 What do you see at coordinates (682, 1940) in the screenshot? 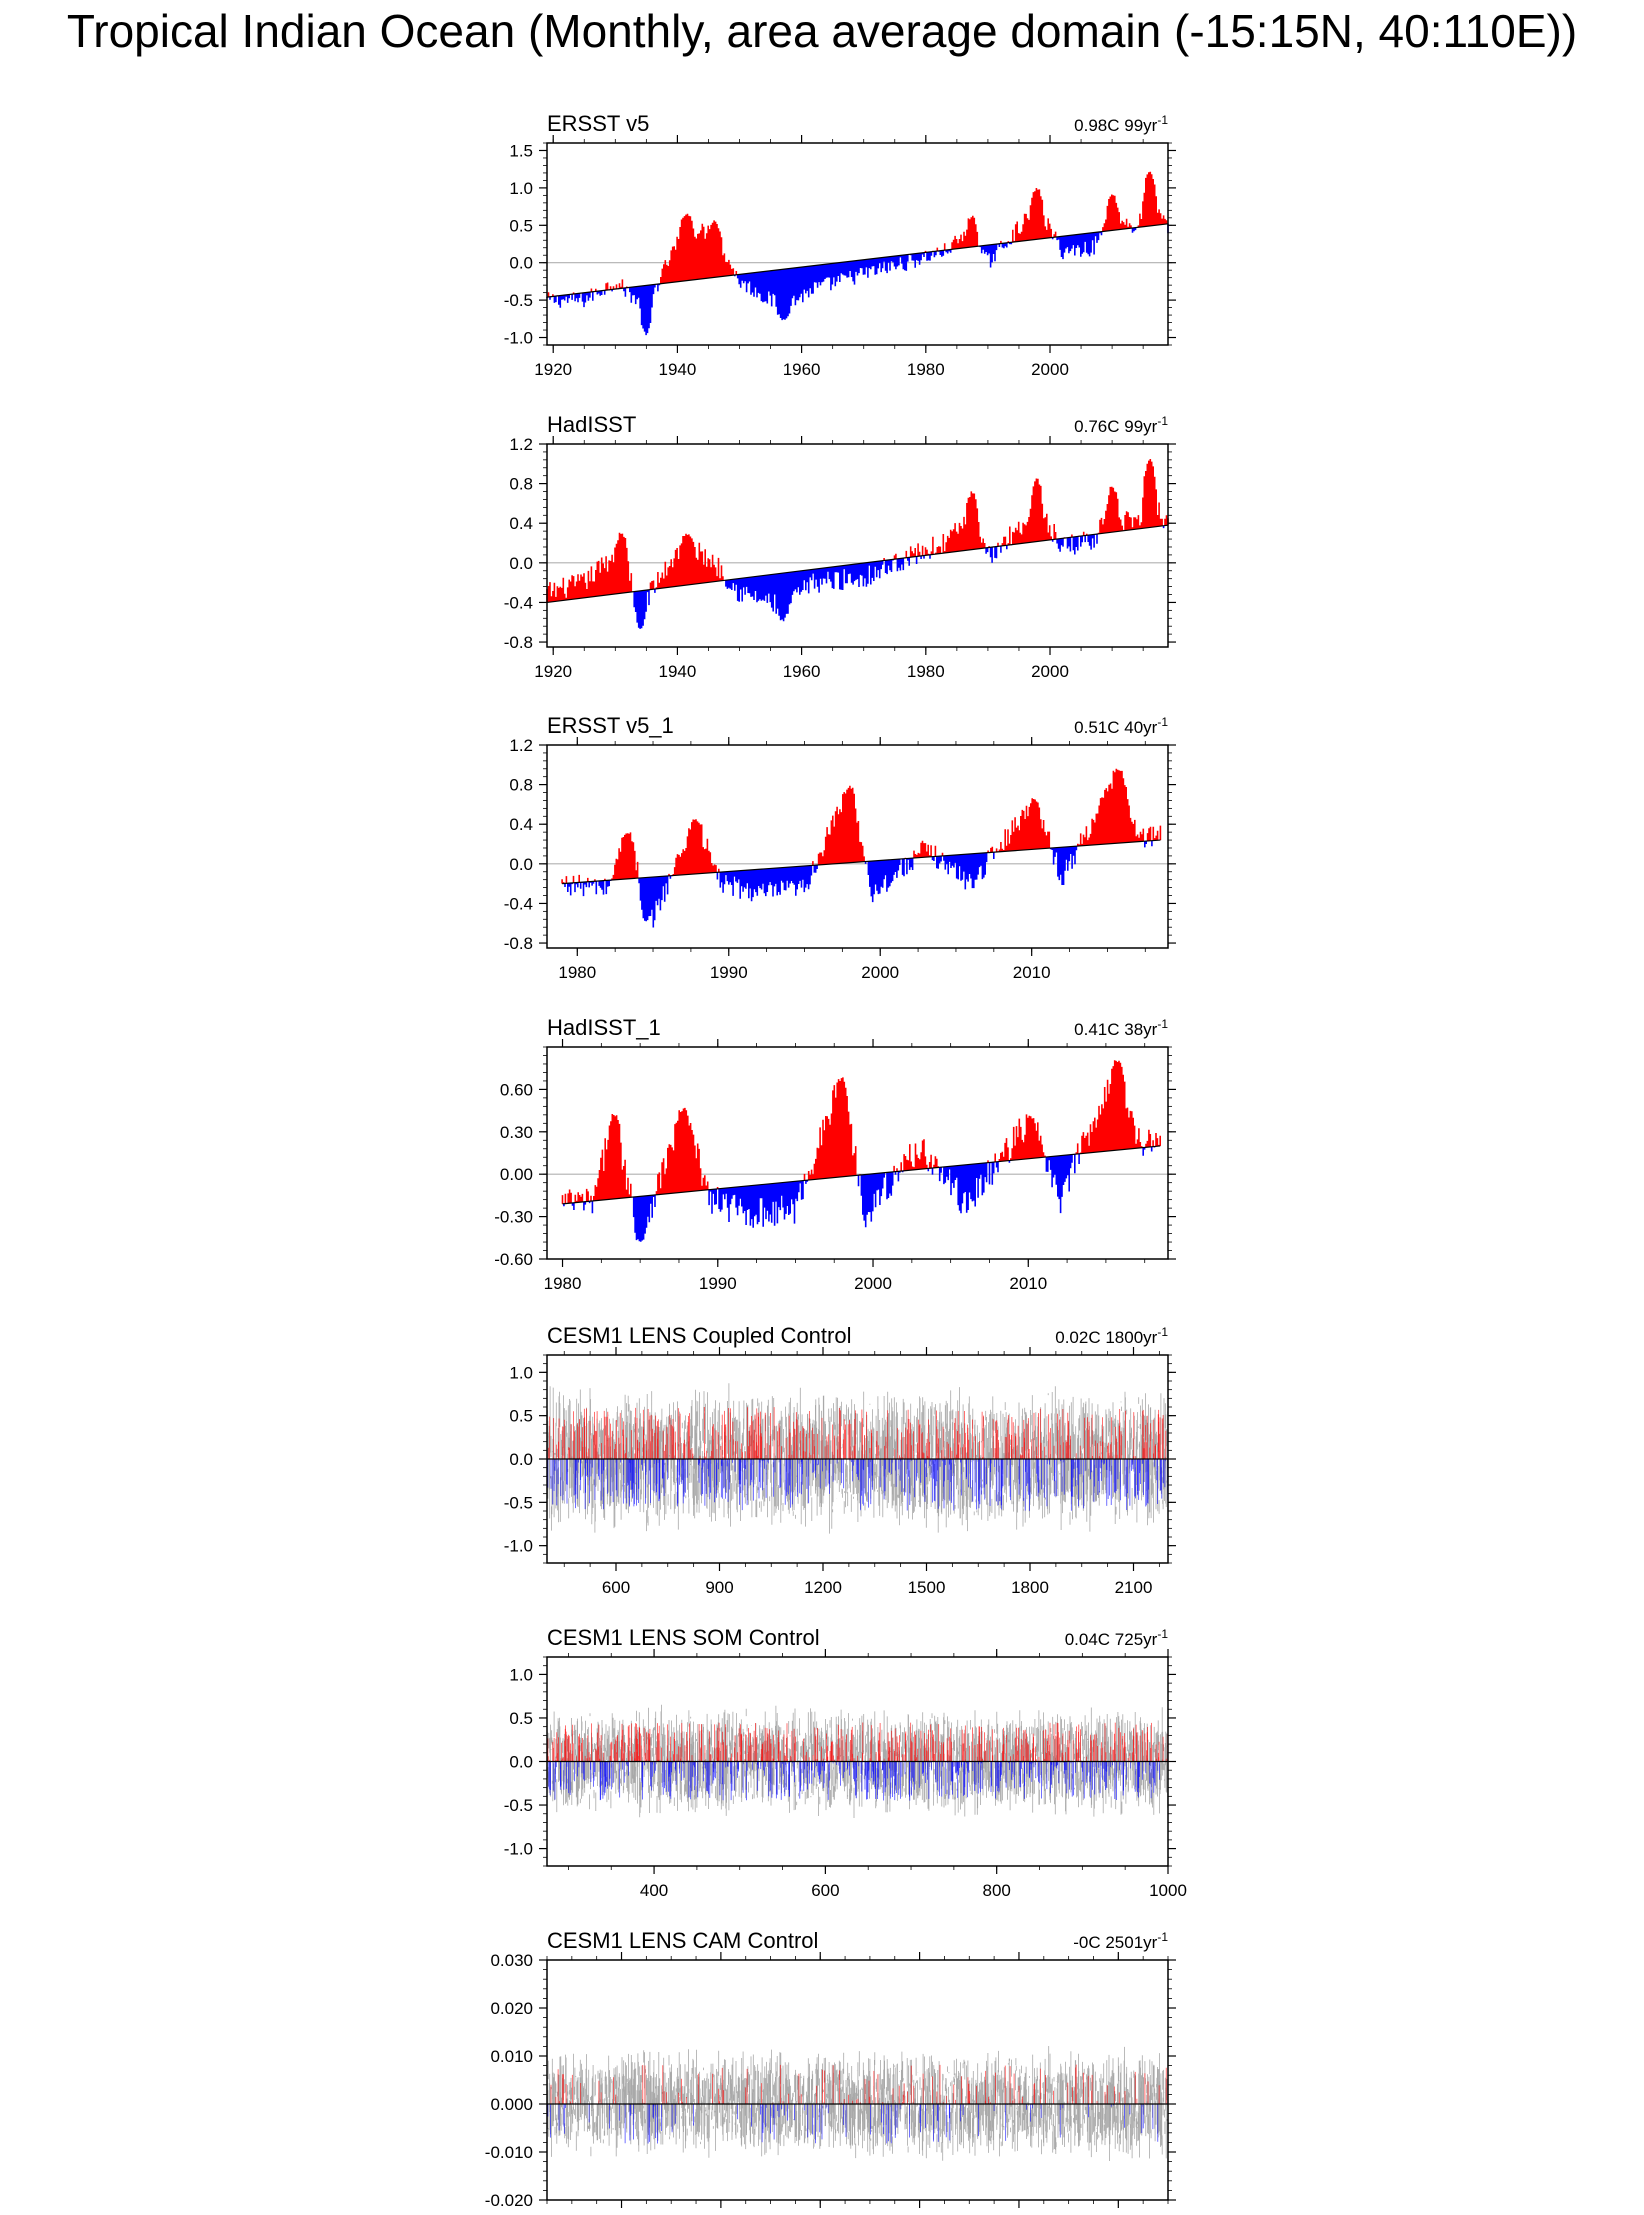
I see `panel-title: CESM1 LENS CAM Control` at bounding box center [682, 1940].